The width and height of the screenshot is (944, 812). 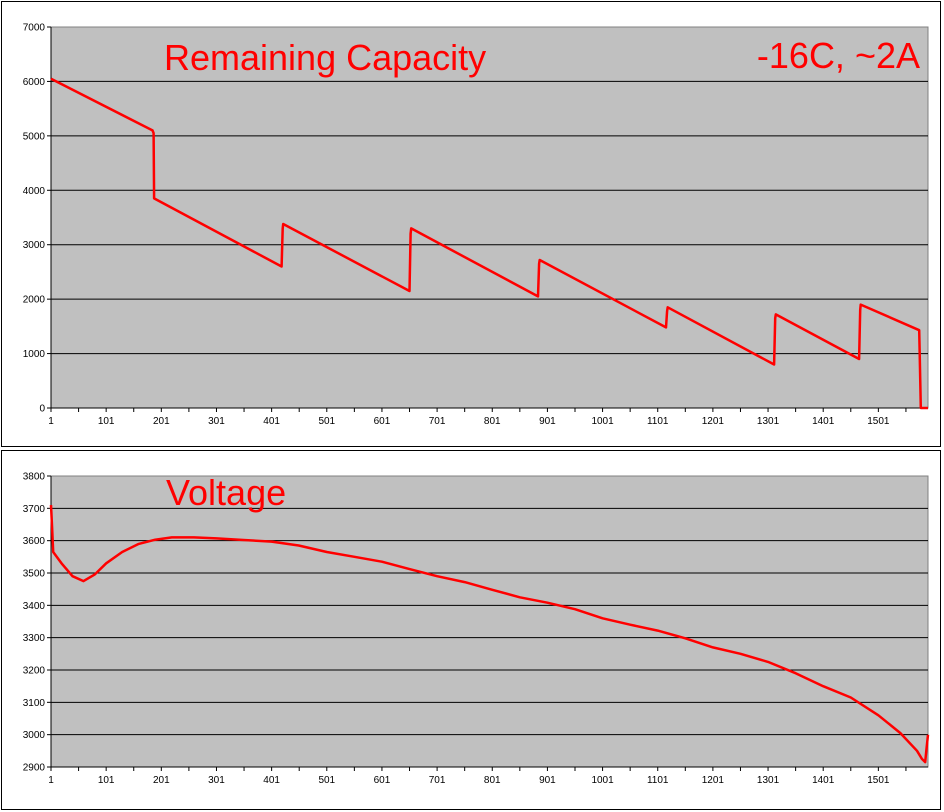 What do you see at coordinates (34, 354) in the screenshot?
I see `y-tick-label: 1000` at bounding box center [34, 354].